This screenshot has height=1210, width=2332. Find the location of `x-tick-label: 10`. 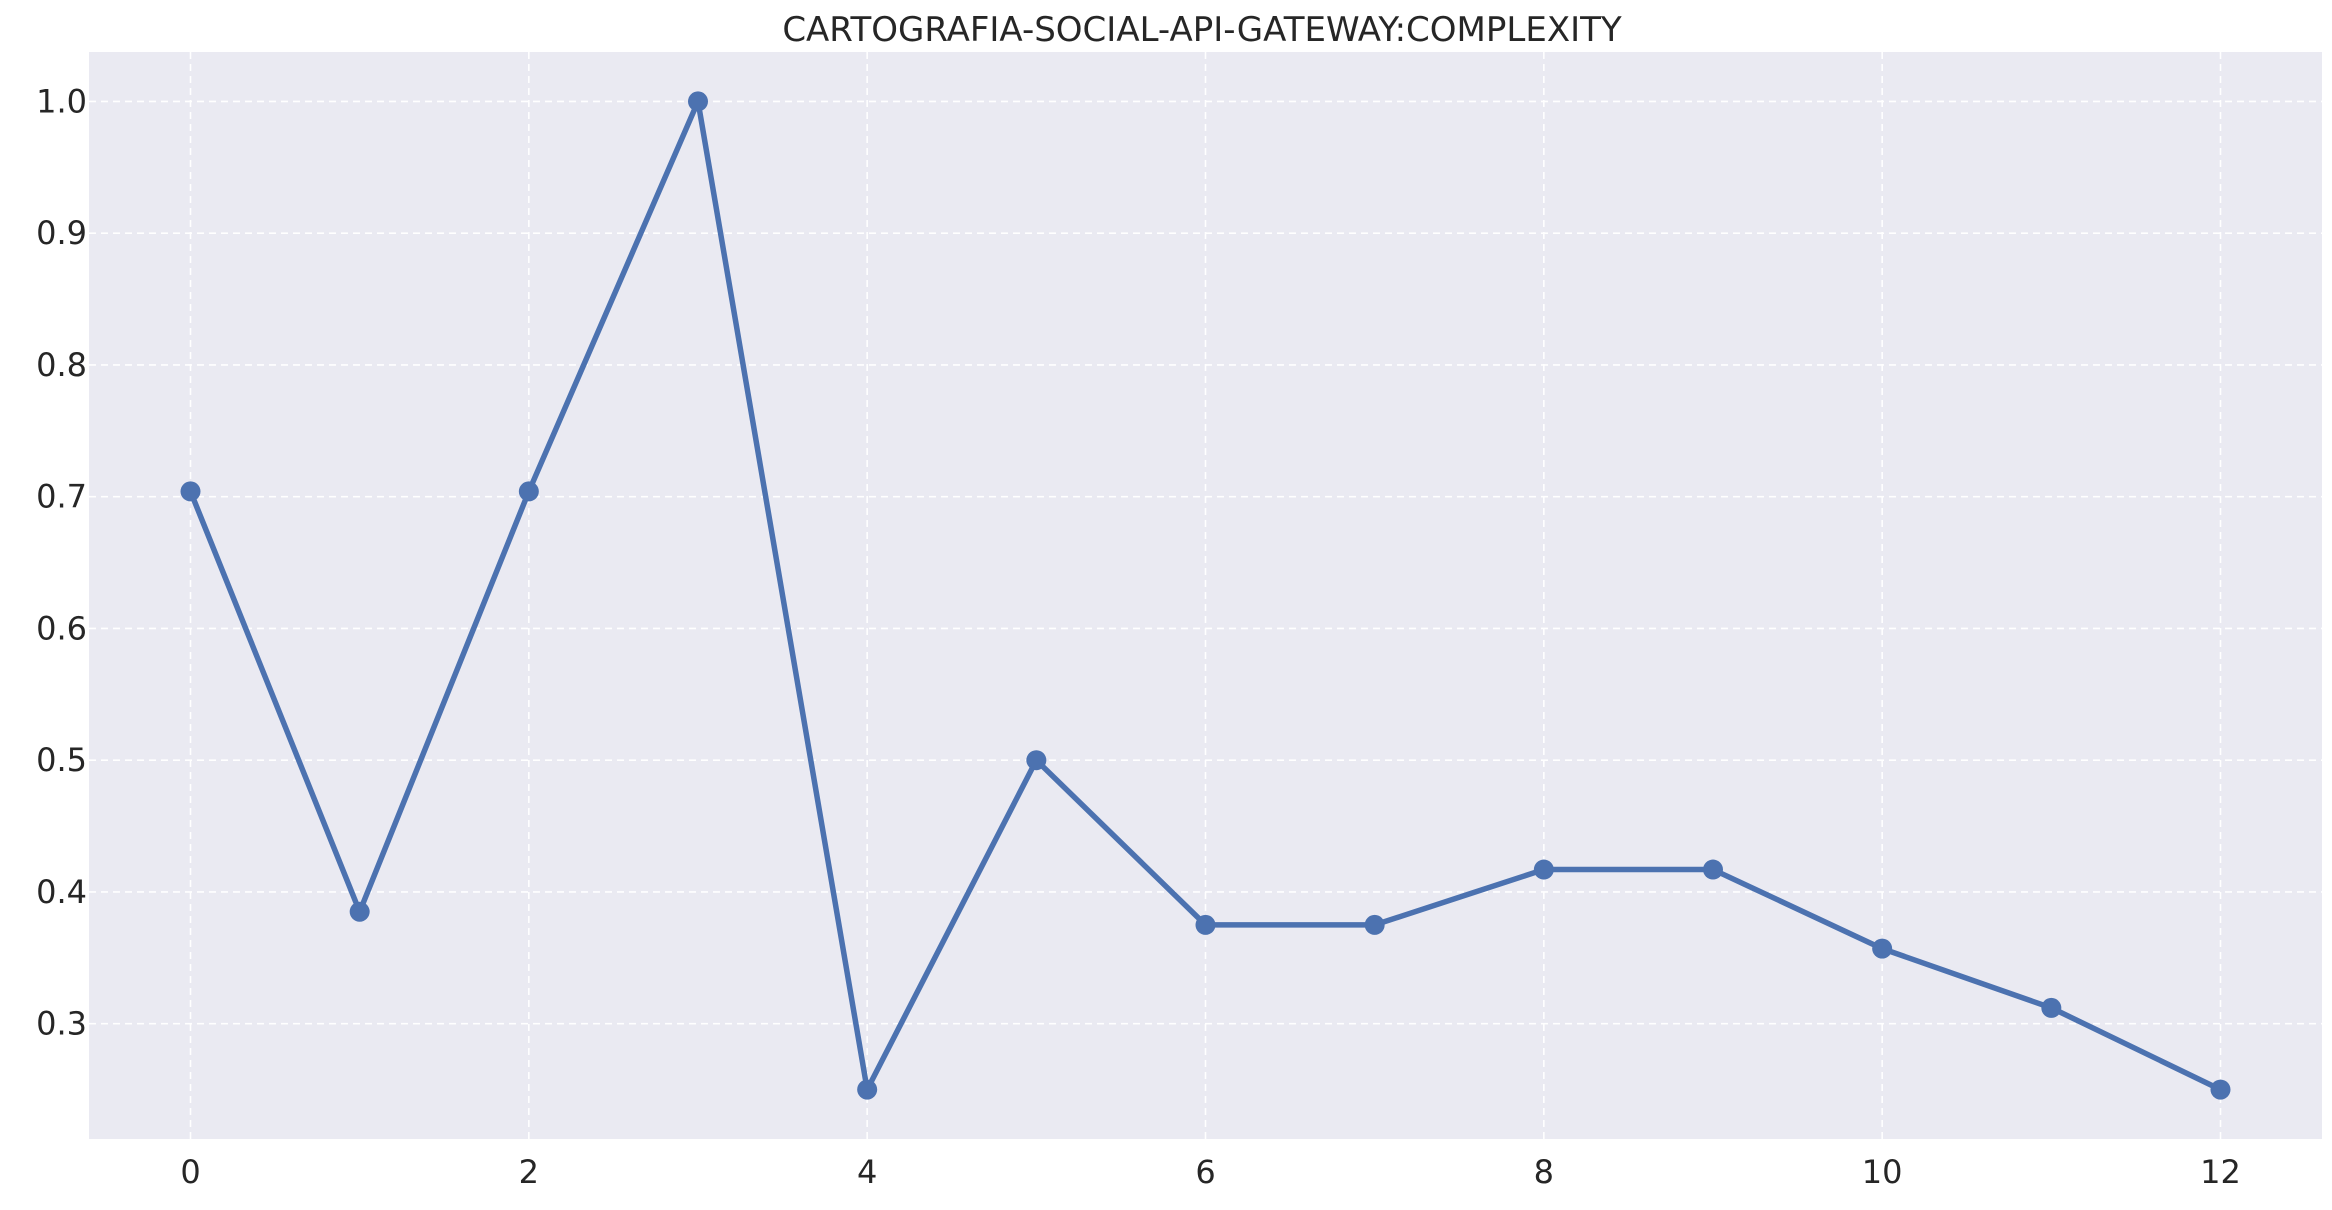

x-tick-label: 10 is located at coordinates (1882, 1172).